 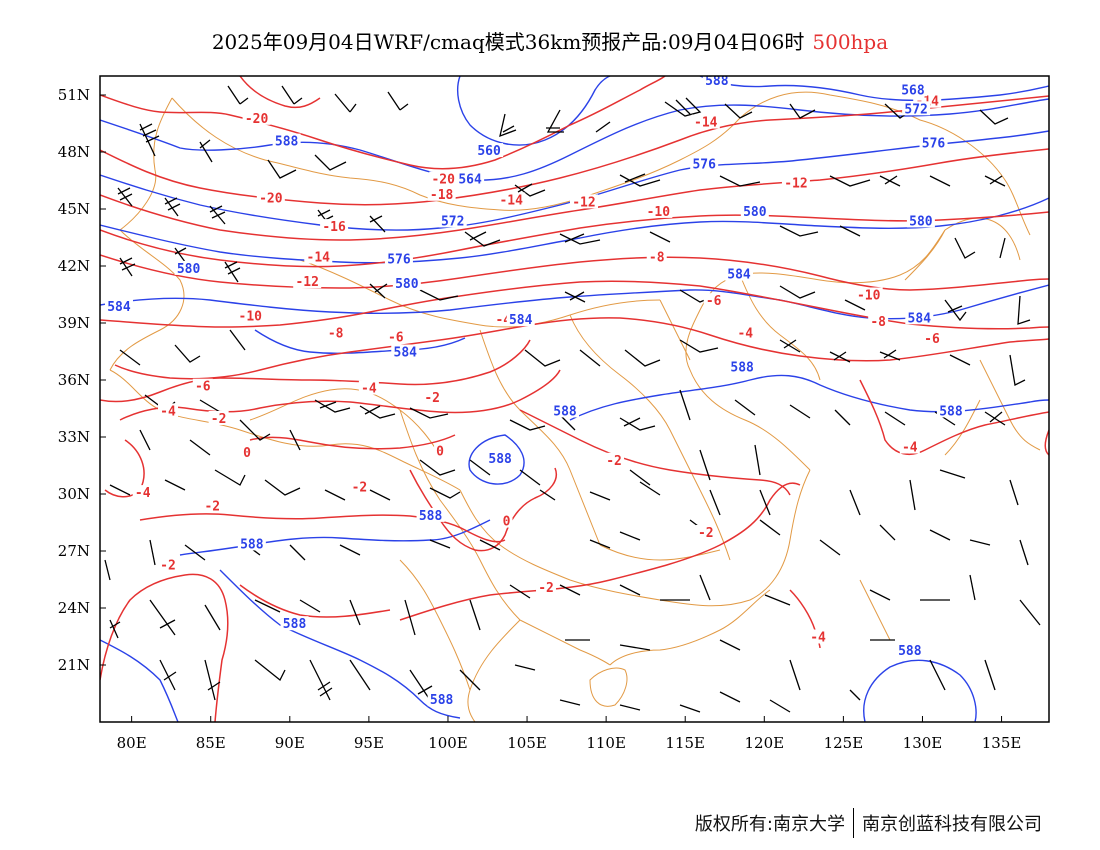 What do you see at coordinates (369, 743) in the screenshot?
I see `longitude-tick-label: 95E` at bounding box center [369, 743].